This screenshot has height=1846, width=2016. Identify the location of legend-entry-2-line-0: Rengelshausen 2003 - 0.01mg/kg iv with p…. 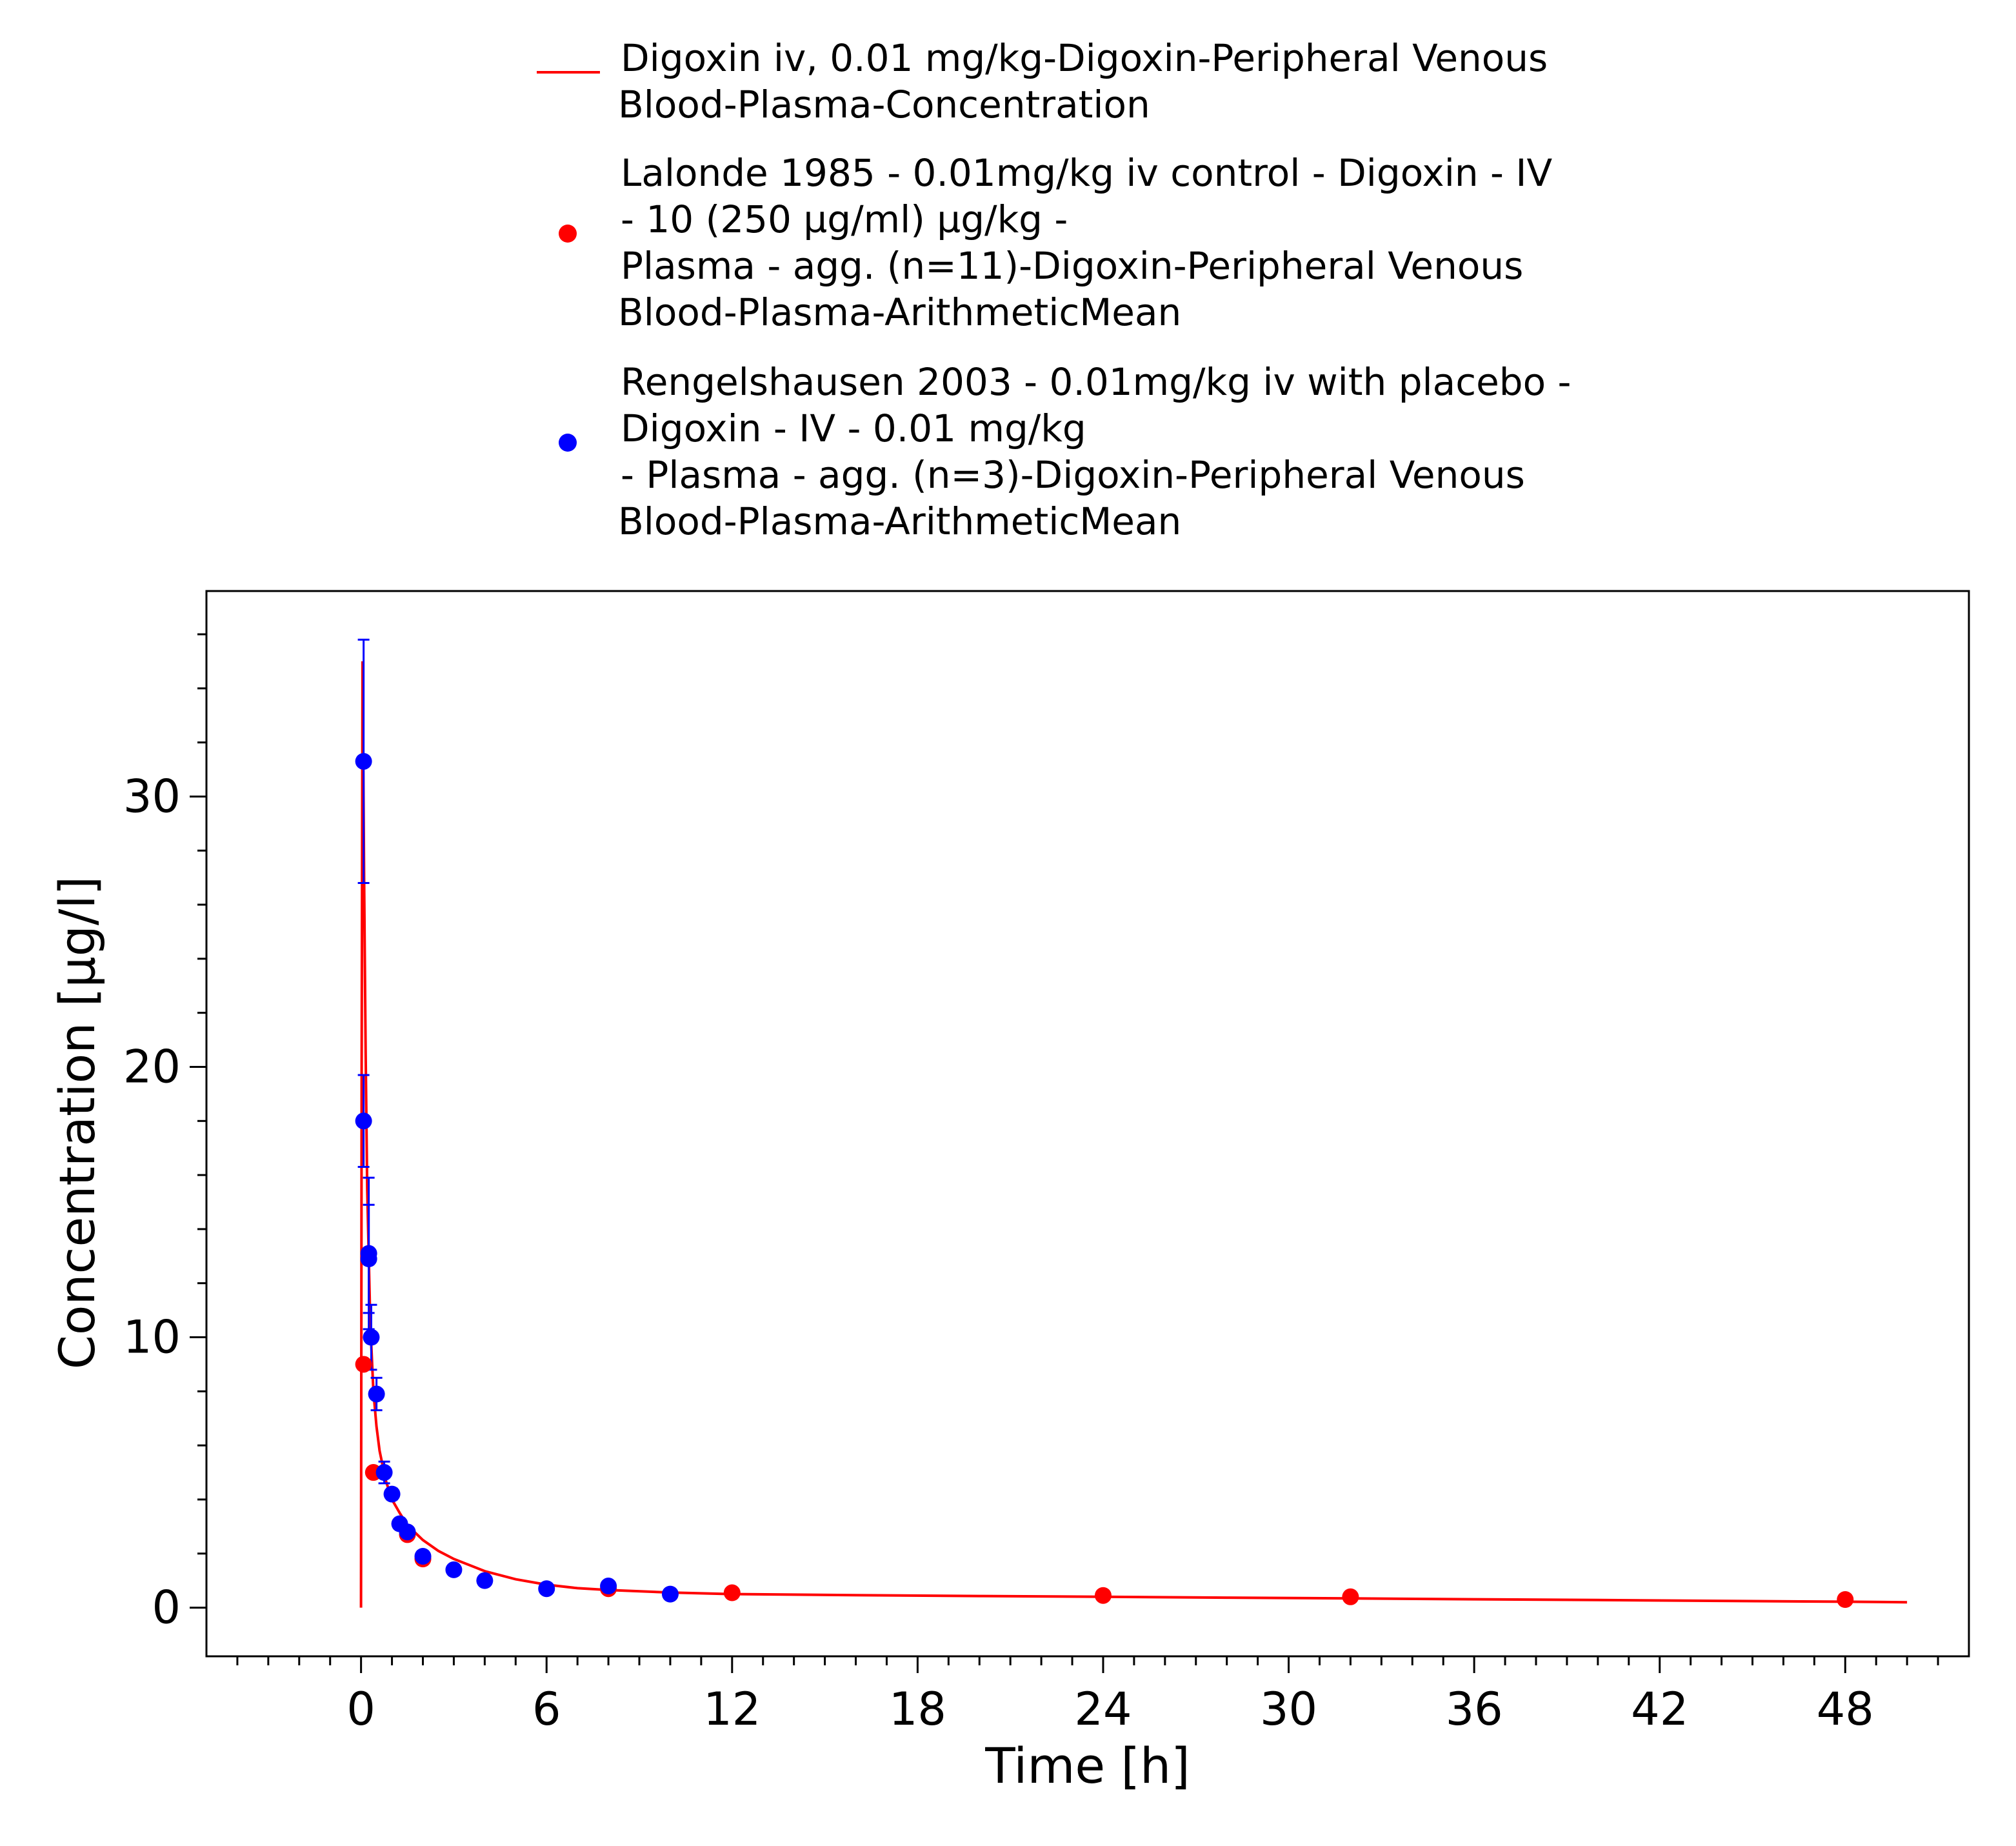
(1096, 382).